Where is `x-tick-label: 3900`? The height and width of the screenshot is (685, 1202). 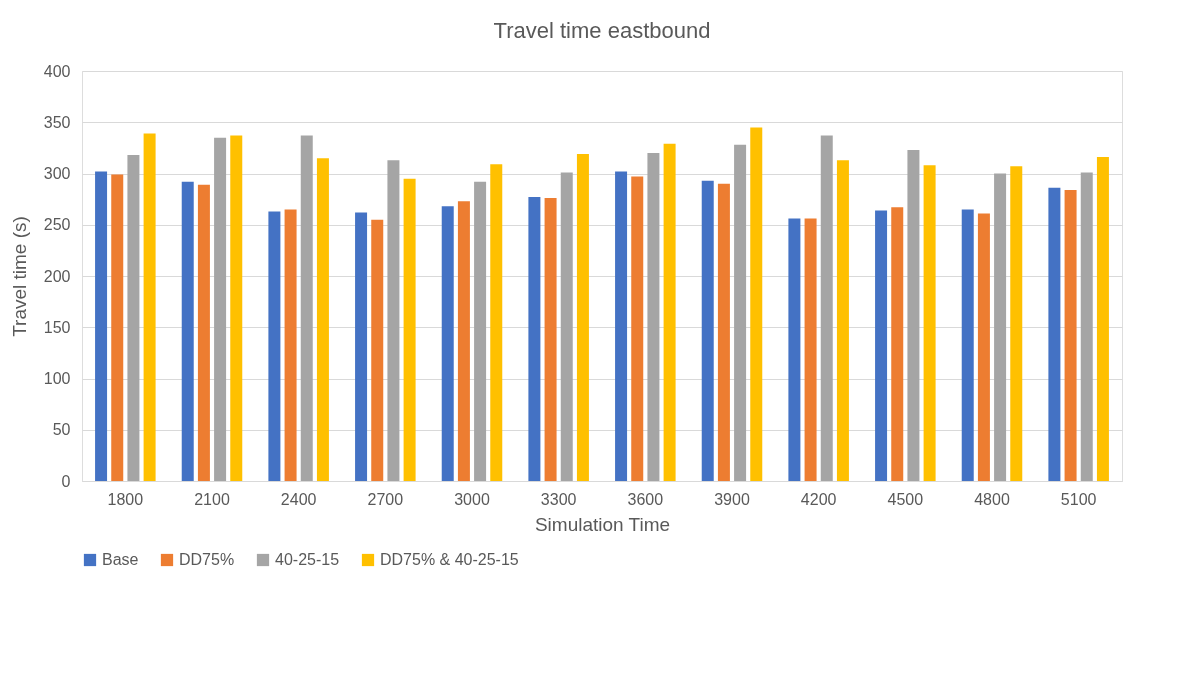 x-tick-label: 3900 is located at coordinates (732, 499).